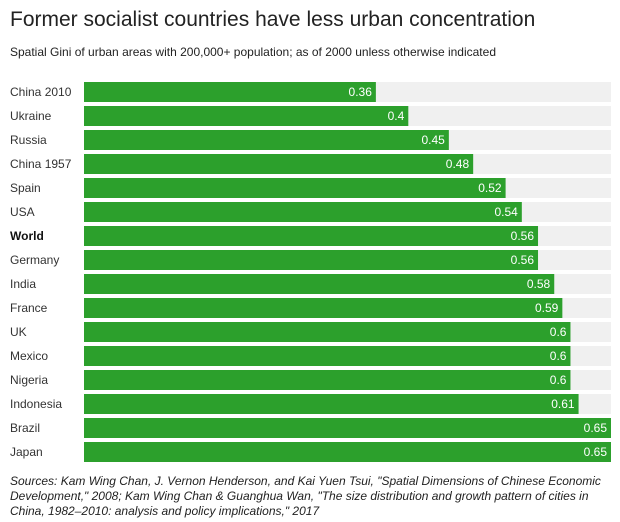 The height and width of the screenshot is (522, 620). I want to click on category-label: USA, so click(22, 212).